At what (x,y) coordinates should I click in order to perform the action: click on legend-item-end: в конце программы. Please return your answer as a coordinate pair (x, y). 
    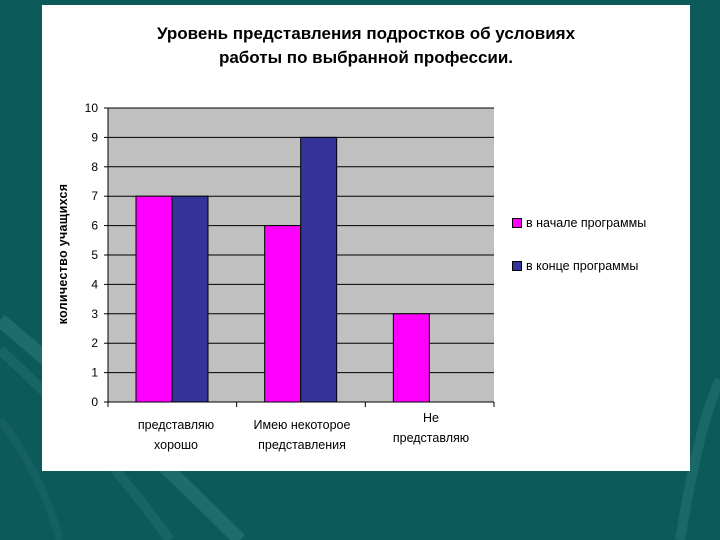
    Looking at the image, I should click on (579, 266).